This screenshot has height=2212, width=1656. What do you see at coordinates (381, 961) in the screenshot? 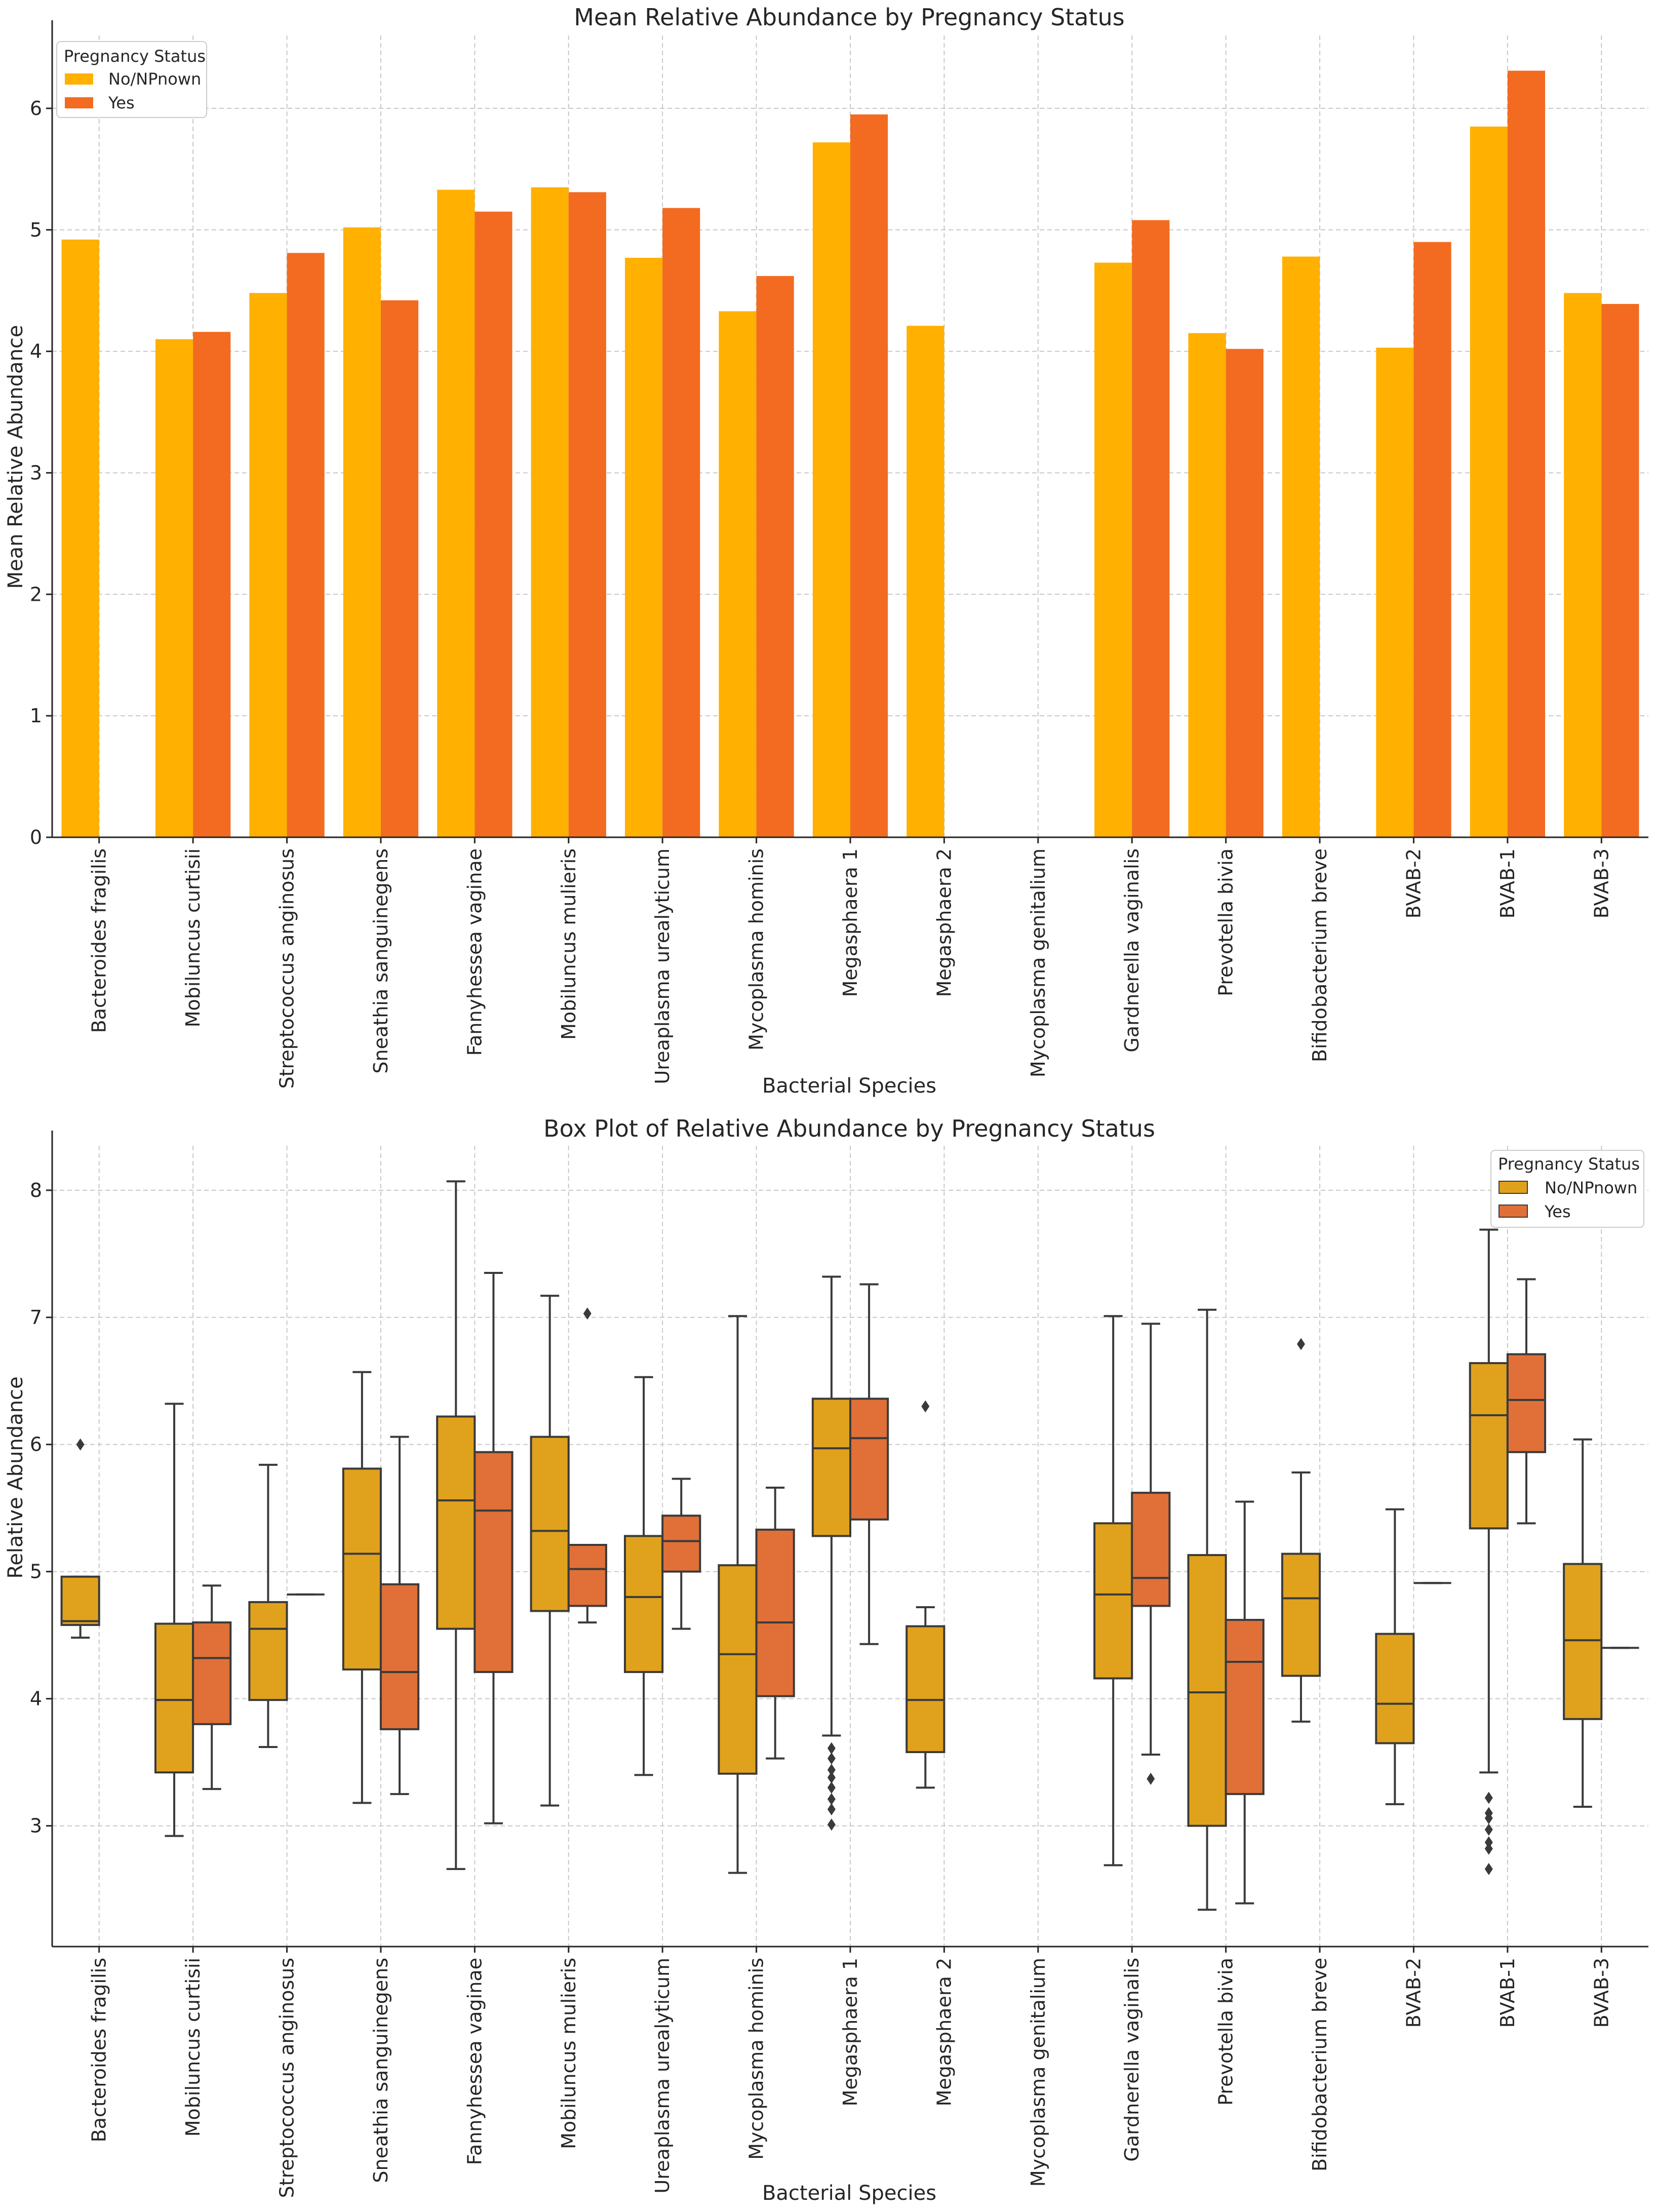
I see `x-tick-label-sneathia-sanguinegens: Sneathia sanguinegens` at bounding box center [381, 961].